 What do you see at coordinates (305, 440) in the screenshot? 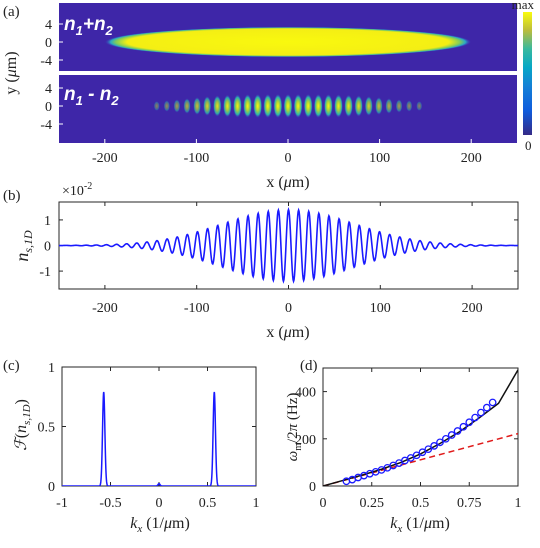
I see `d-ytick-label: 200` at bounding box center [305, 440].